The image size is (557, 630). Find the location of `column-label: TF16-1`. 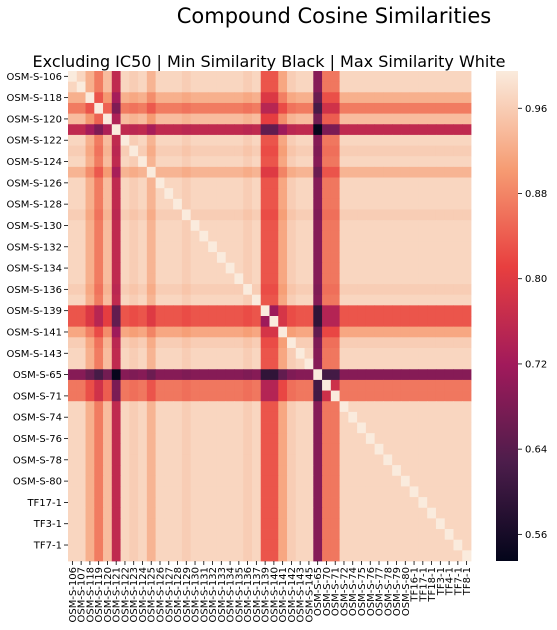

column-label: TF16-1 is located at coordinates (415, 585).